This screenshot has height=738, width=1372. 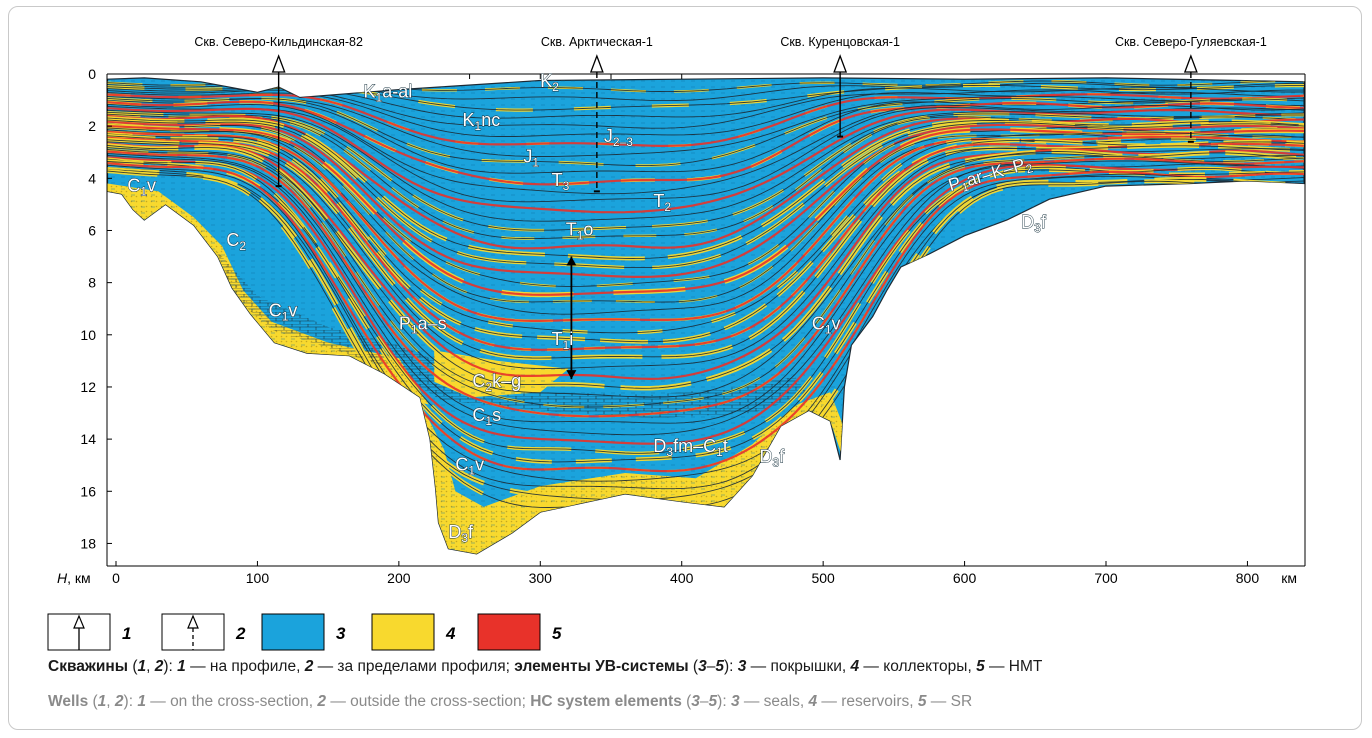 I want to click on stratigraphic-unit-label: C1s, so click(x=486, y=416).